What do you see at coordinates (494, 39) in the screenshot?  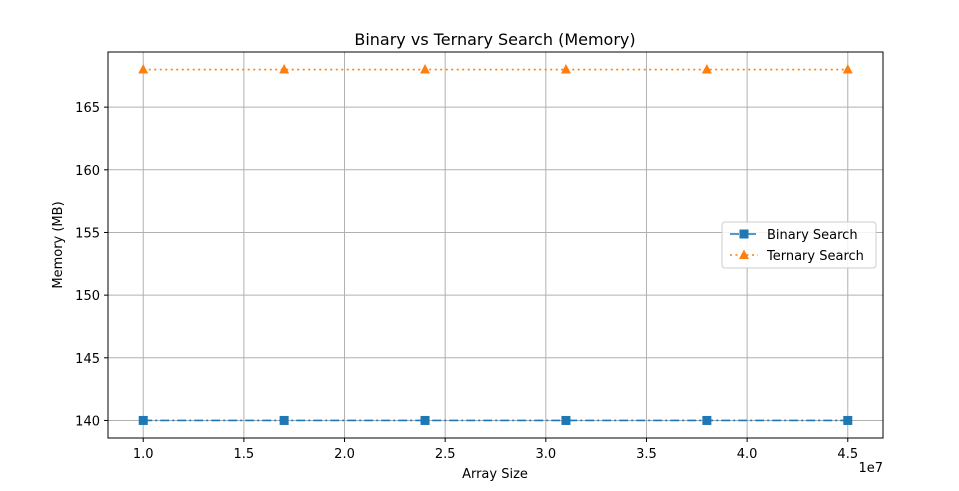 I see `chart-title: Binary vs Ternary Search (Memory)` at bounding box center [494, 39].